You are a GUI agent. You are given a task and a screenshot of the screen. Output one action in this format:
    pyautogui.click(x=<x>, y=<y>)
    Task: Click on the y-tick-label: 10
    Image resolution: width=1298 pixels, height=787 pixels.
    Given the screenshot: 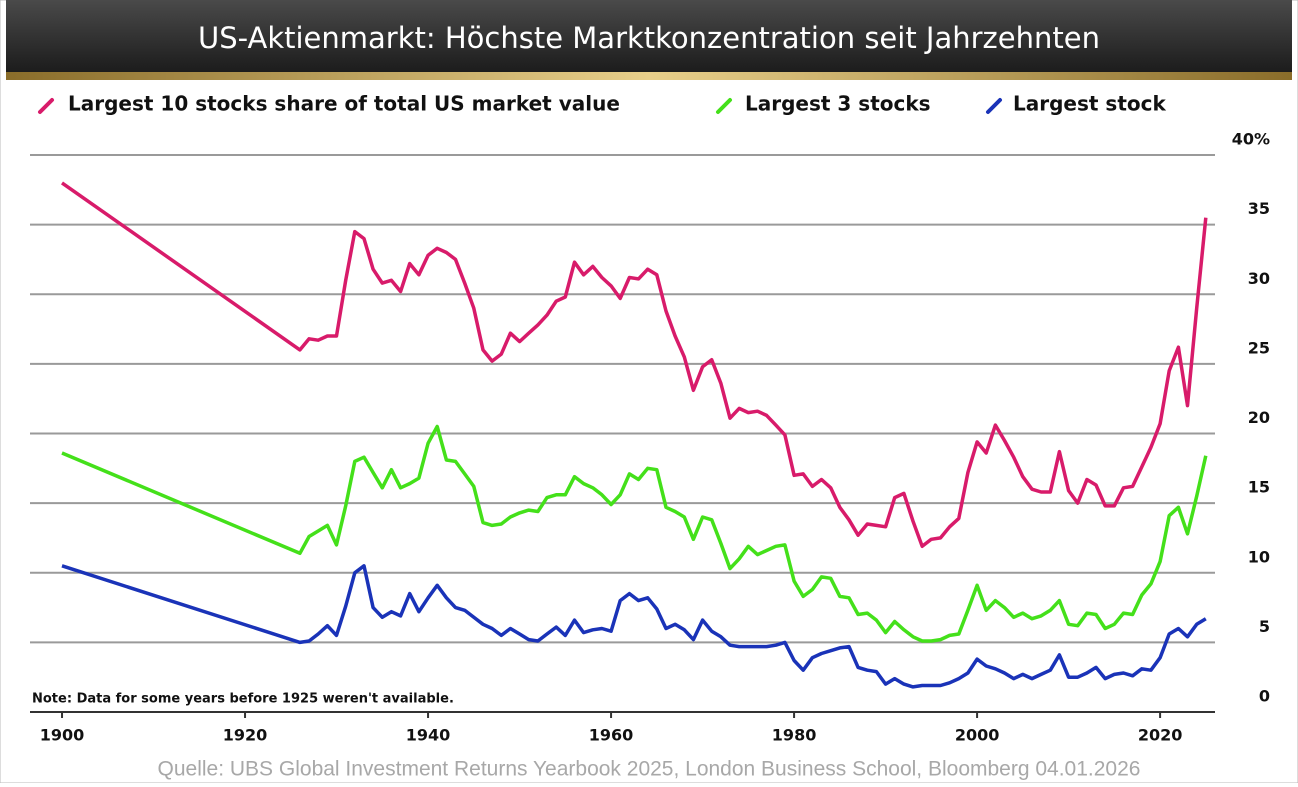 What is the action you would take?
    pyautogui.click(x=1259, y=556)
    